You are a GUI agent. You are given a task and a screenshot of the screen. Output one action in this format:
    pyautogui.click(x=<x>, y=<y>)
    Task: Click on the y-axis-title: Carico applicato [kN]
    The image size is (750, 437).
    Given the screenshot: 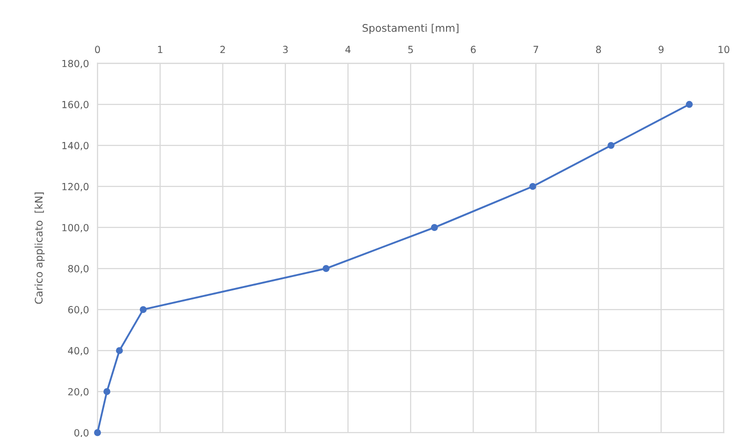 What is the action you would take?
    pyautogui.click(x=39, y=248)
    